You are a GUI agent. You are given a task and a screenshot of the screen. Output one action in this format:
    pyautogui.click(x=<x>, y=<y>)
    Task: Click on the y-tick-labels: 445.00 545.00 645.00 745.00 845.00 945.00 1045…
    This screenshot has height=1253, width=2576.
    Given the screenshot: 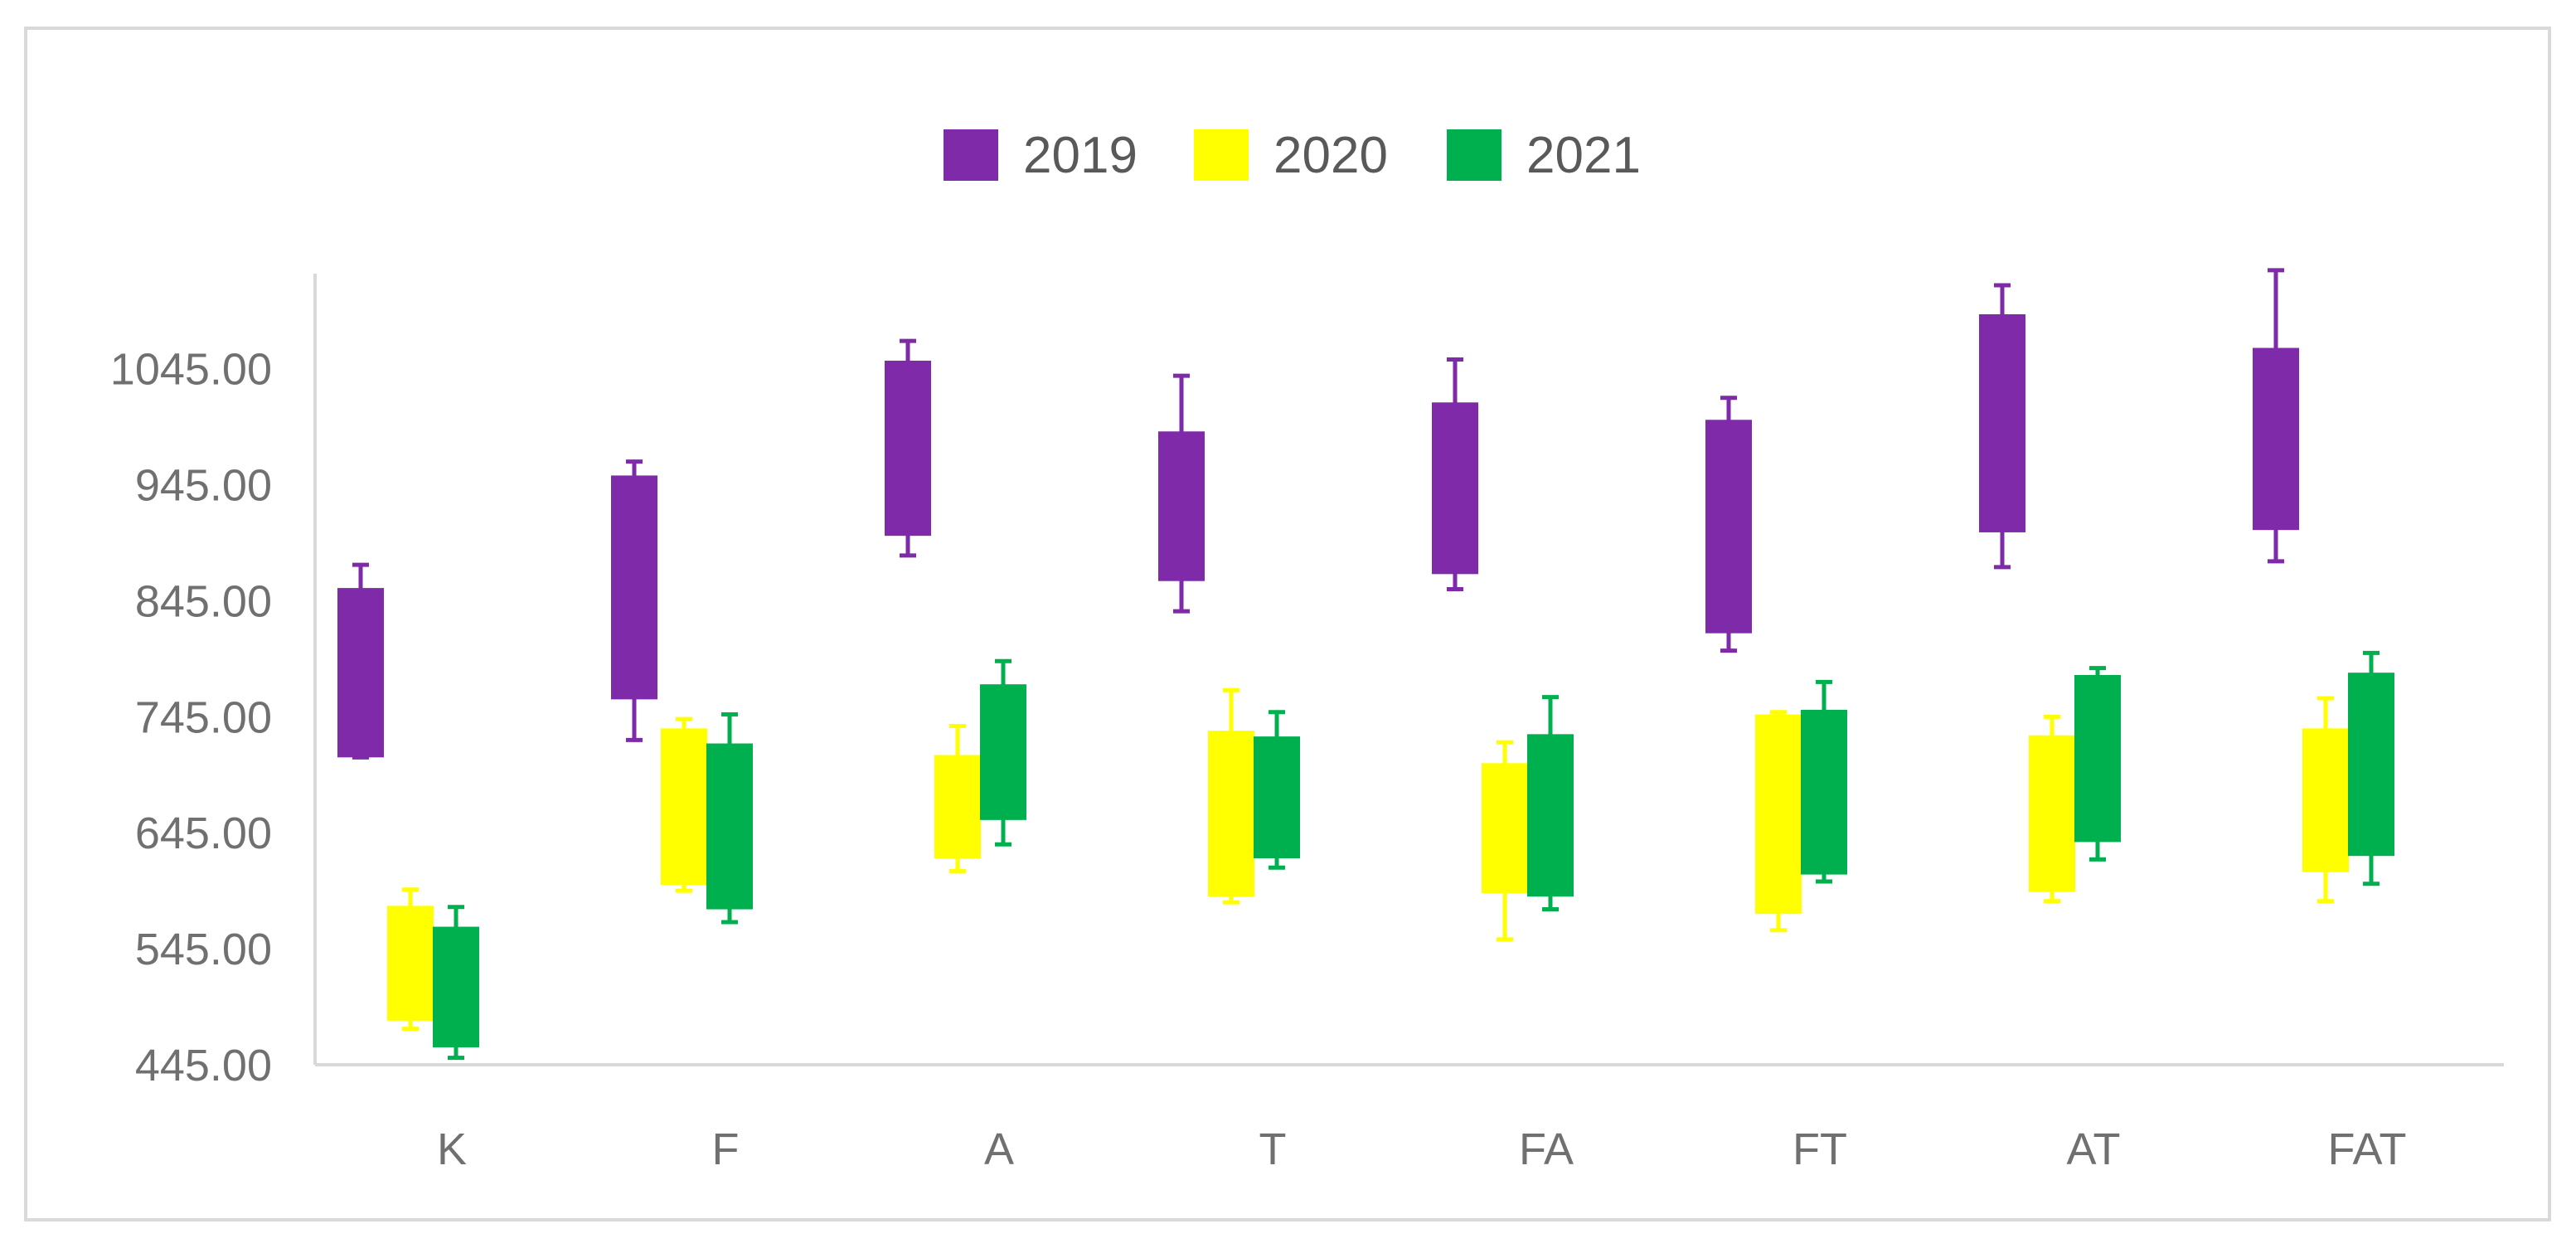 What is the action you would take?
    pyautogui.click(x=191, y=718)
    